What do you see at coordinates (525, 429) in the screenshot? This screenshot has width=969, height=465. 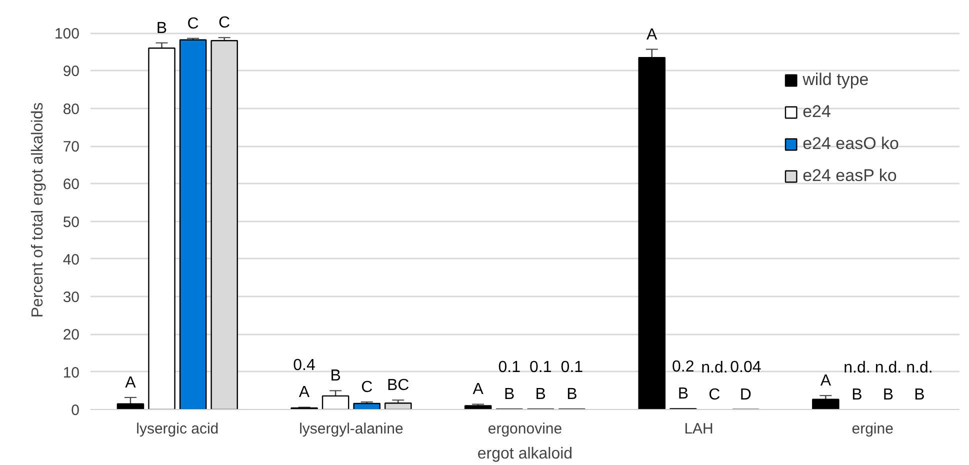 I see `x-tick-label: ergonovine` at bounding box center [525, 429].